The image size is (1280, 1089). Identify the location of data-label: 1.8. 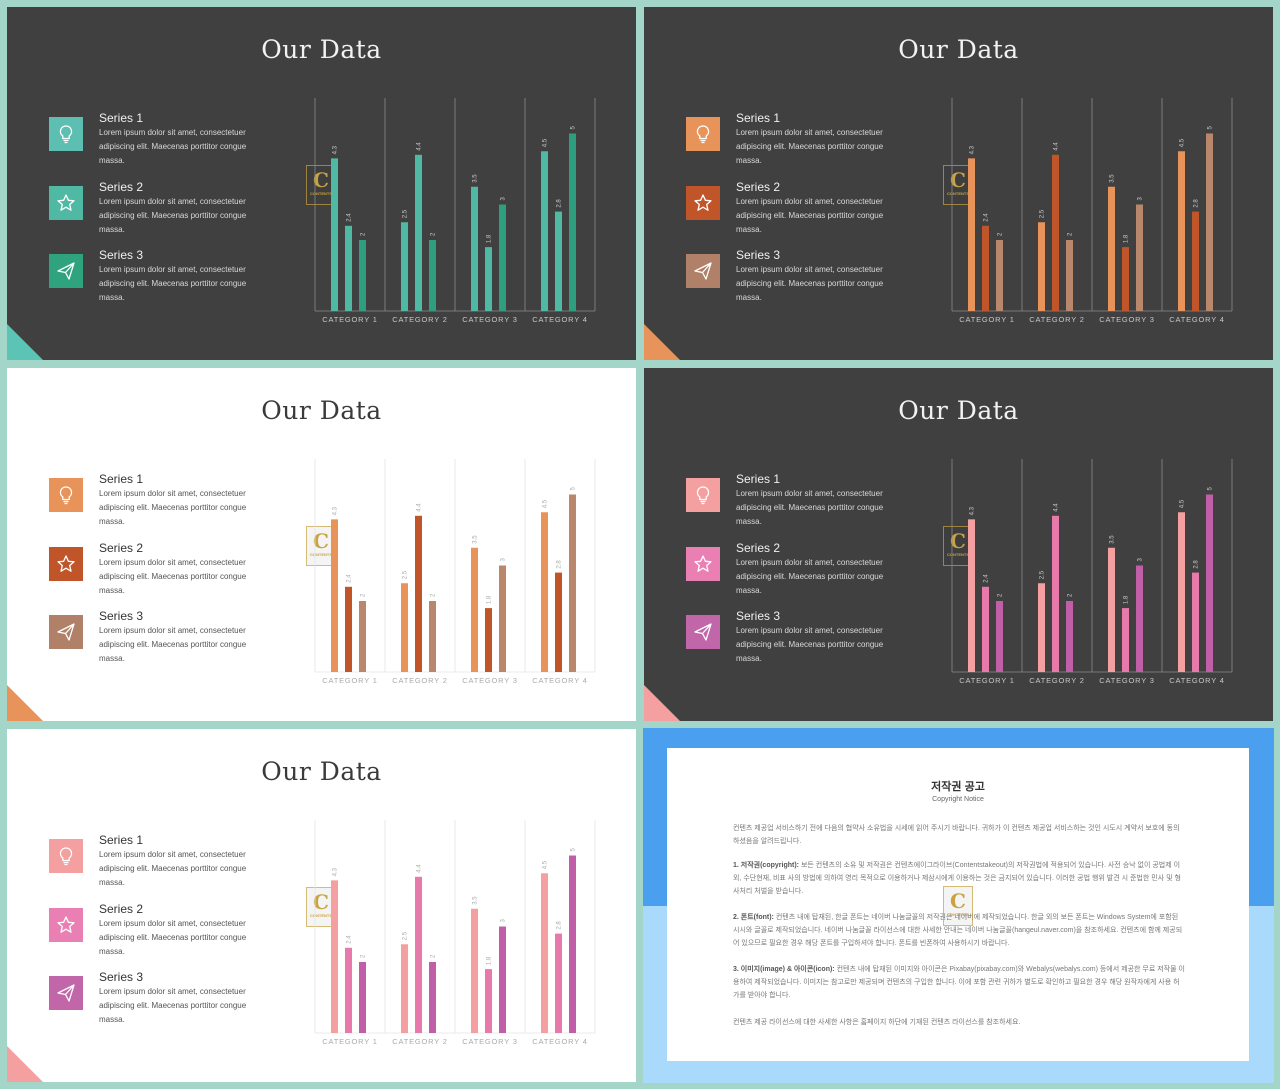
(490, 238).